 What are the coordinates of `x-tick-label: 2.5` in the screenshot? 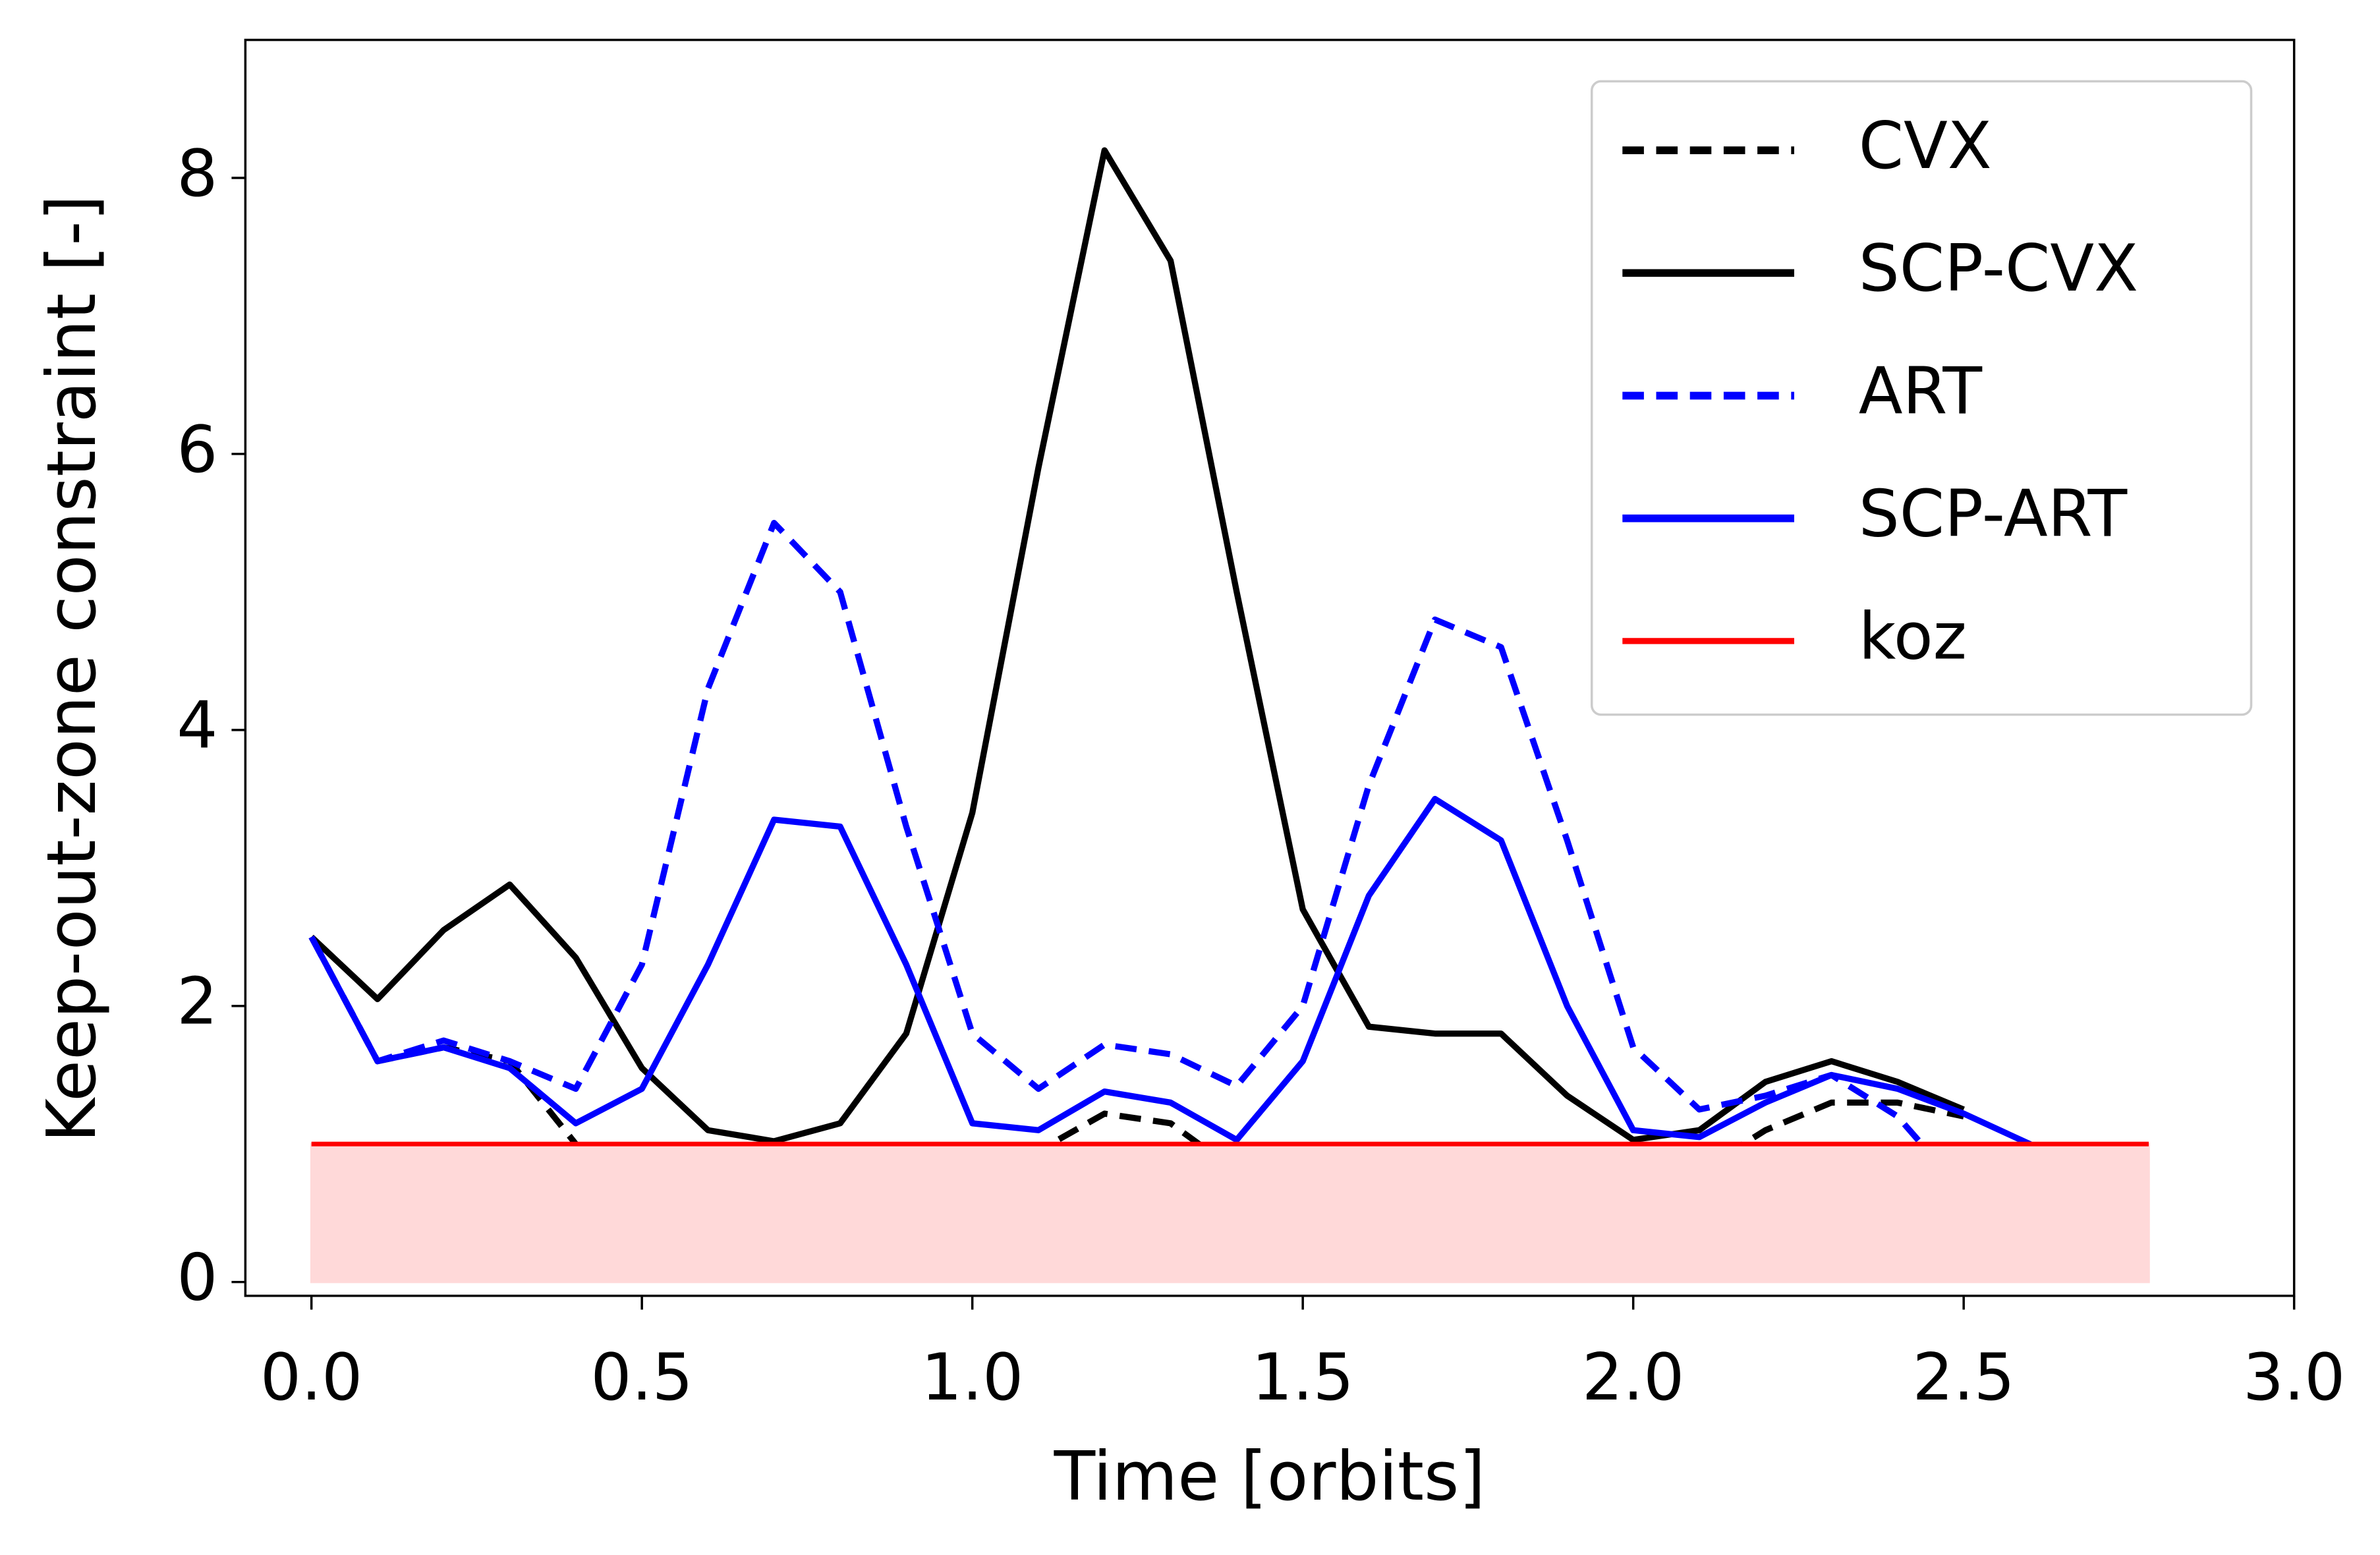 It's located at (1963, 1377).